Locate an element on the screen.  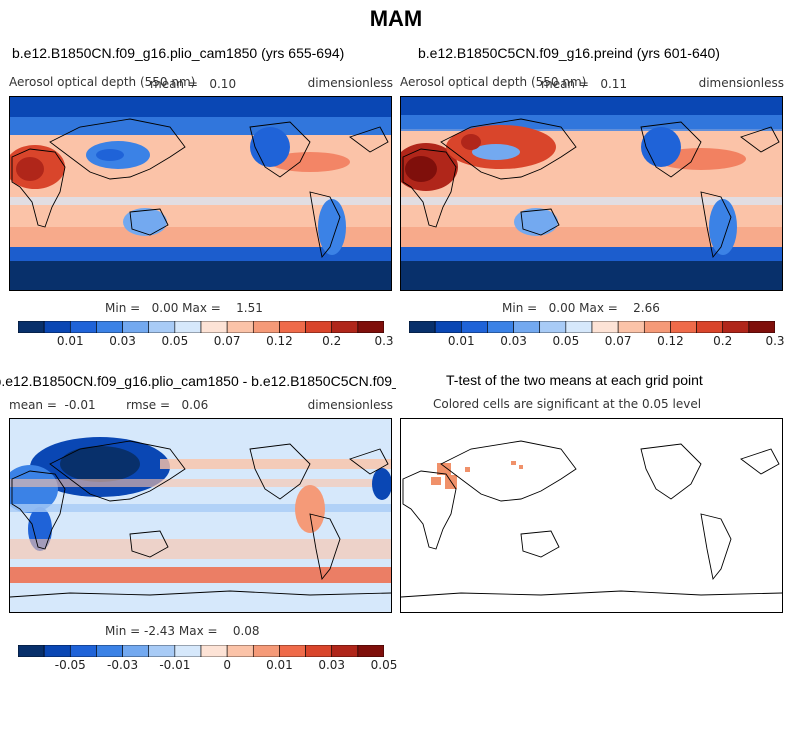
panel-3-colorbar-tick-label: 0.01 is located at coordinates (279, 665).